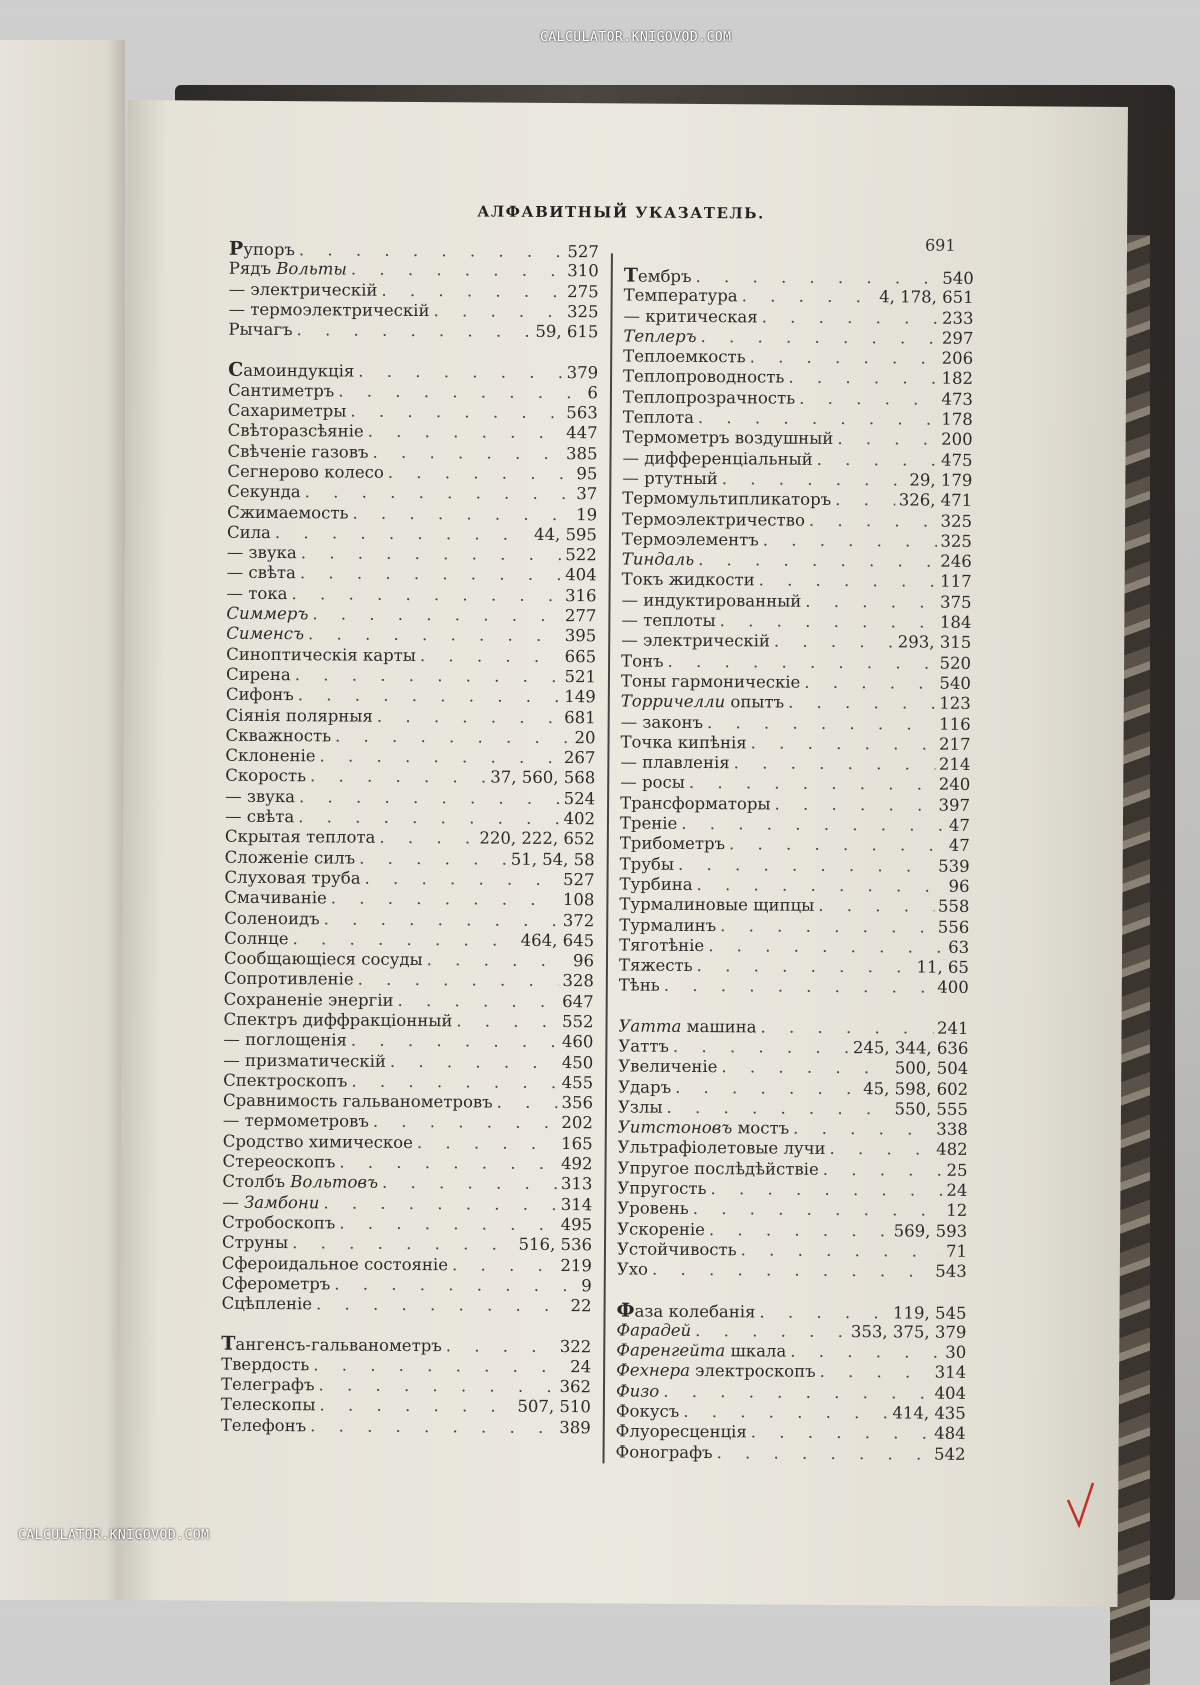  I want to click on entry-term-text: Токъ жидкости, so click(688, 579).